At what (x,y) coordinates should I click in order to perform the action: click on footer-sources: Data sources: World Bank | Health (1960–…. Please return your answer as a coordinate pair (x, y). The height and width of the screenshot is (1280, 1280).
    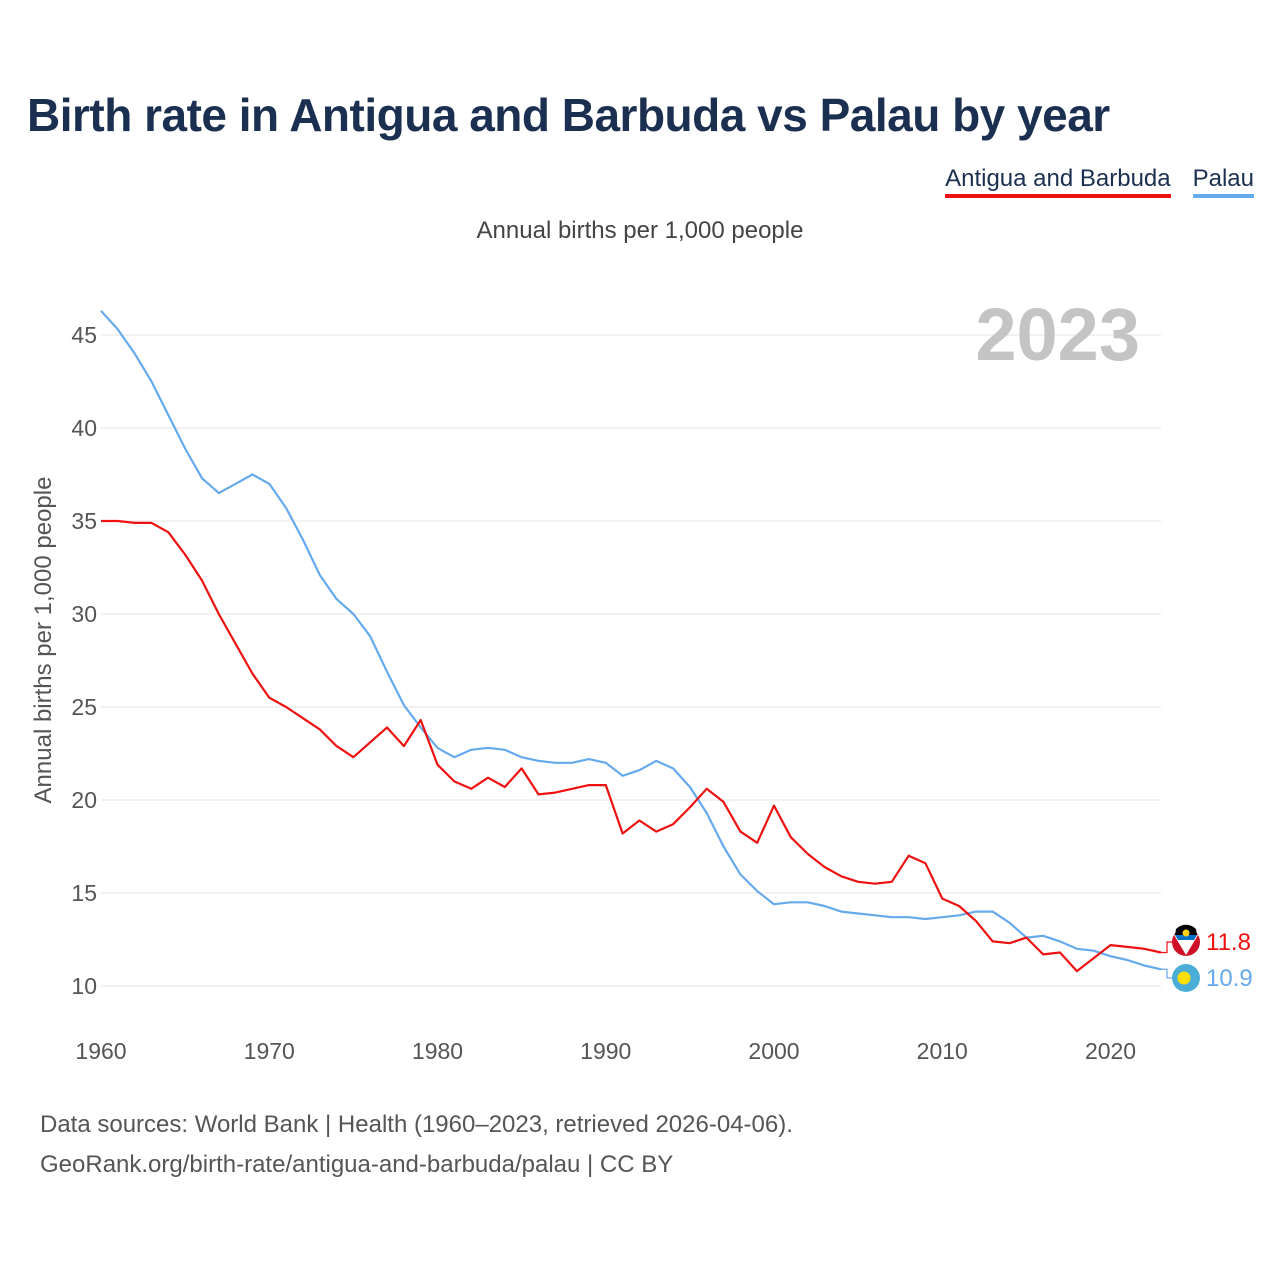
    Looking at the image, I should click on (416, 1124).